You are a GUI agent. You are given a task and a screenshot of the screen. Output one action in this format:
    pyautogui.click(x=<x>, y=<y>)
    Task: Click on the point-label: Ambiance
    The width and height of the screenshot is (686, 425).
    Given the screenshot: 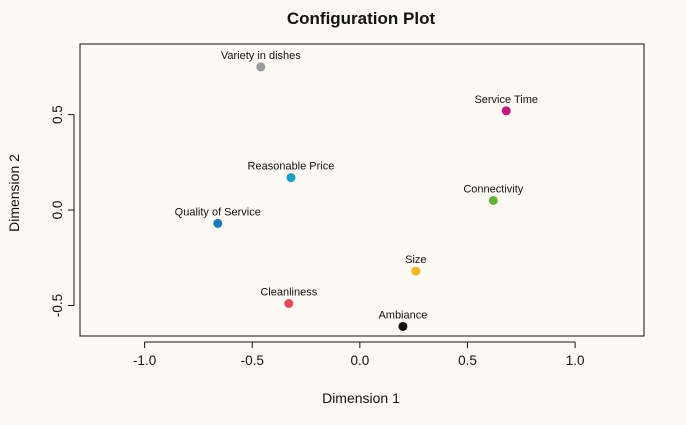 What is the action you would take?
    pyautogui.click(x=402, y=315)
    